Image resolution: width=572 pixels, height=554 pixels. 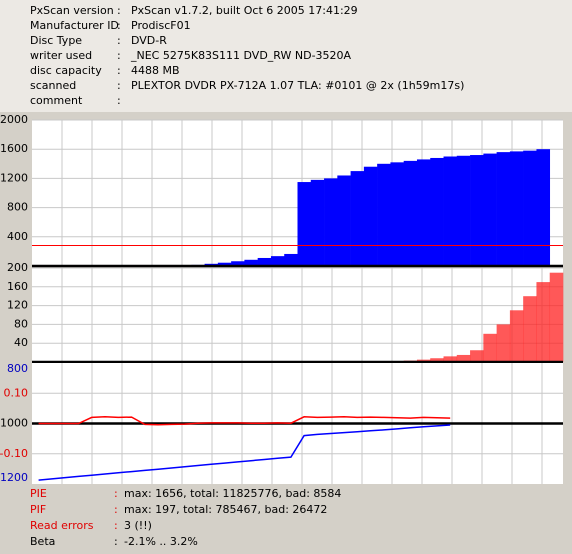 I want to click on y-tick-label: 1600, so click(x=14, y=148).